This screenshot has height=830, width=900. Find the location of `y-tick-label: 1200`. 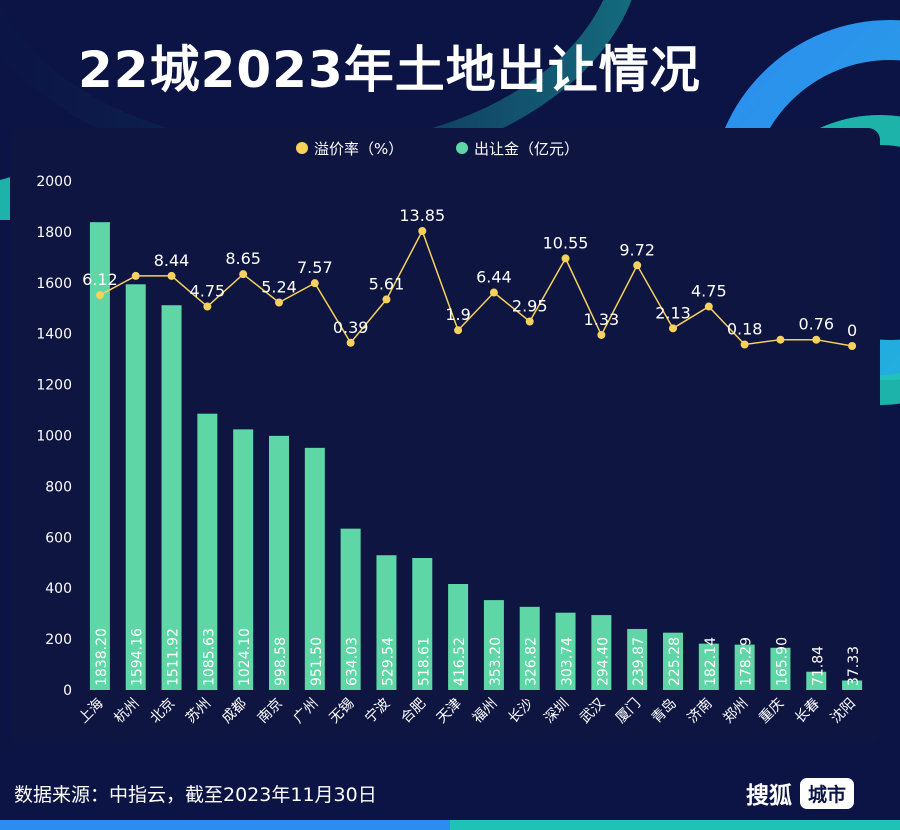

y-tick-label: 1200 is located at coordinates (54, 386).